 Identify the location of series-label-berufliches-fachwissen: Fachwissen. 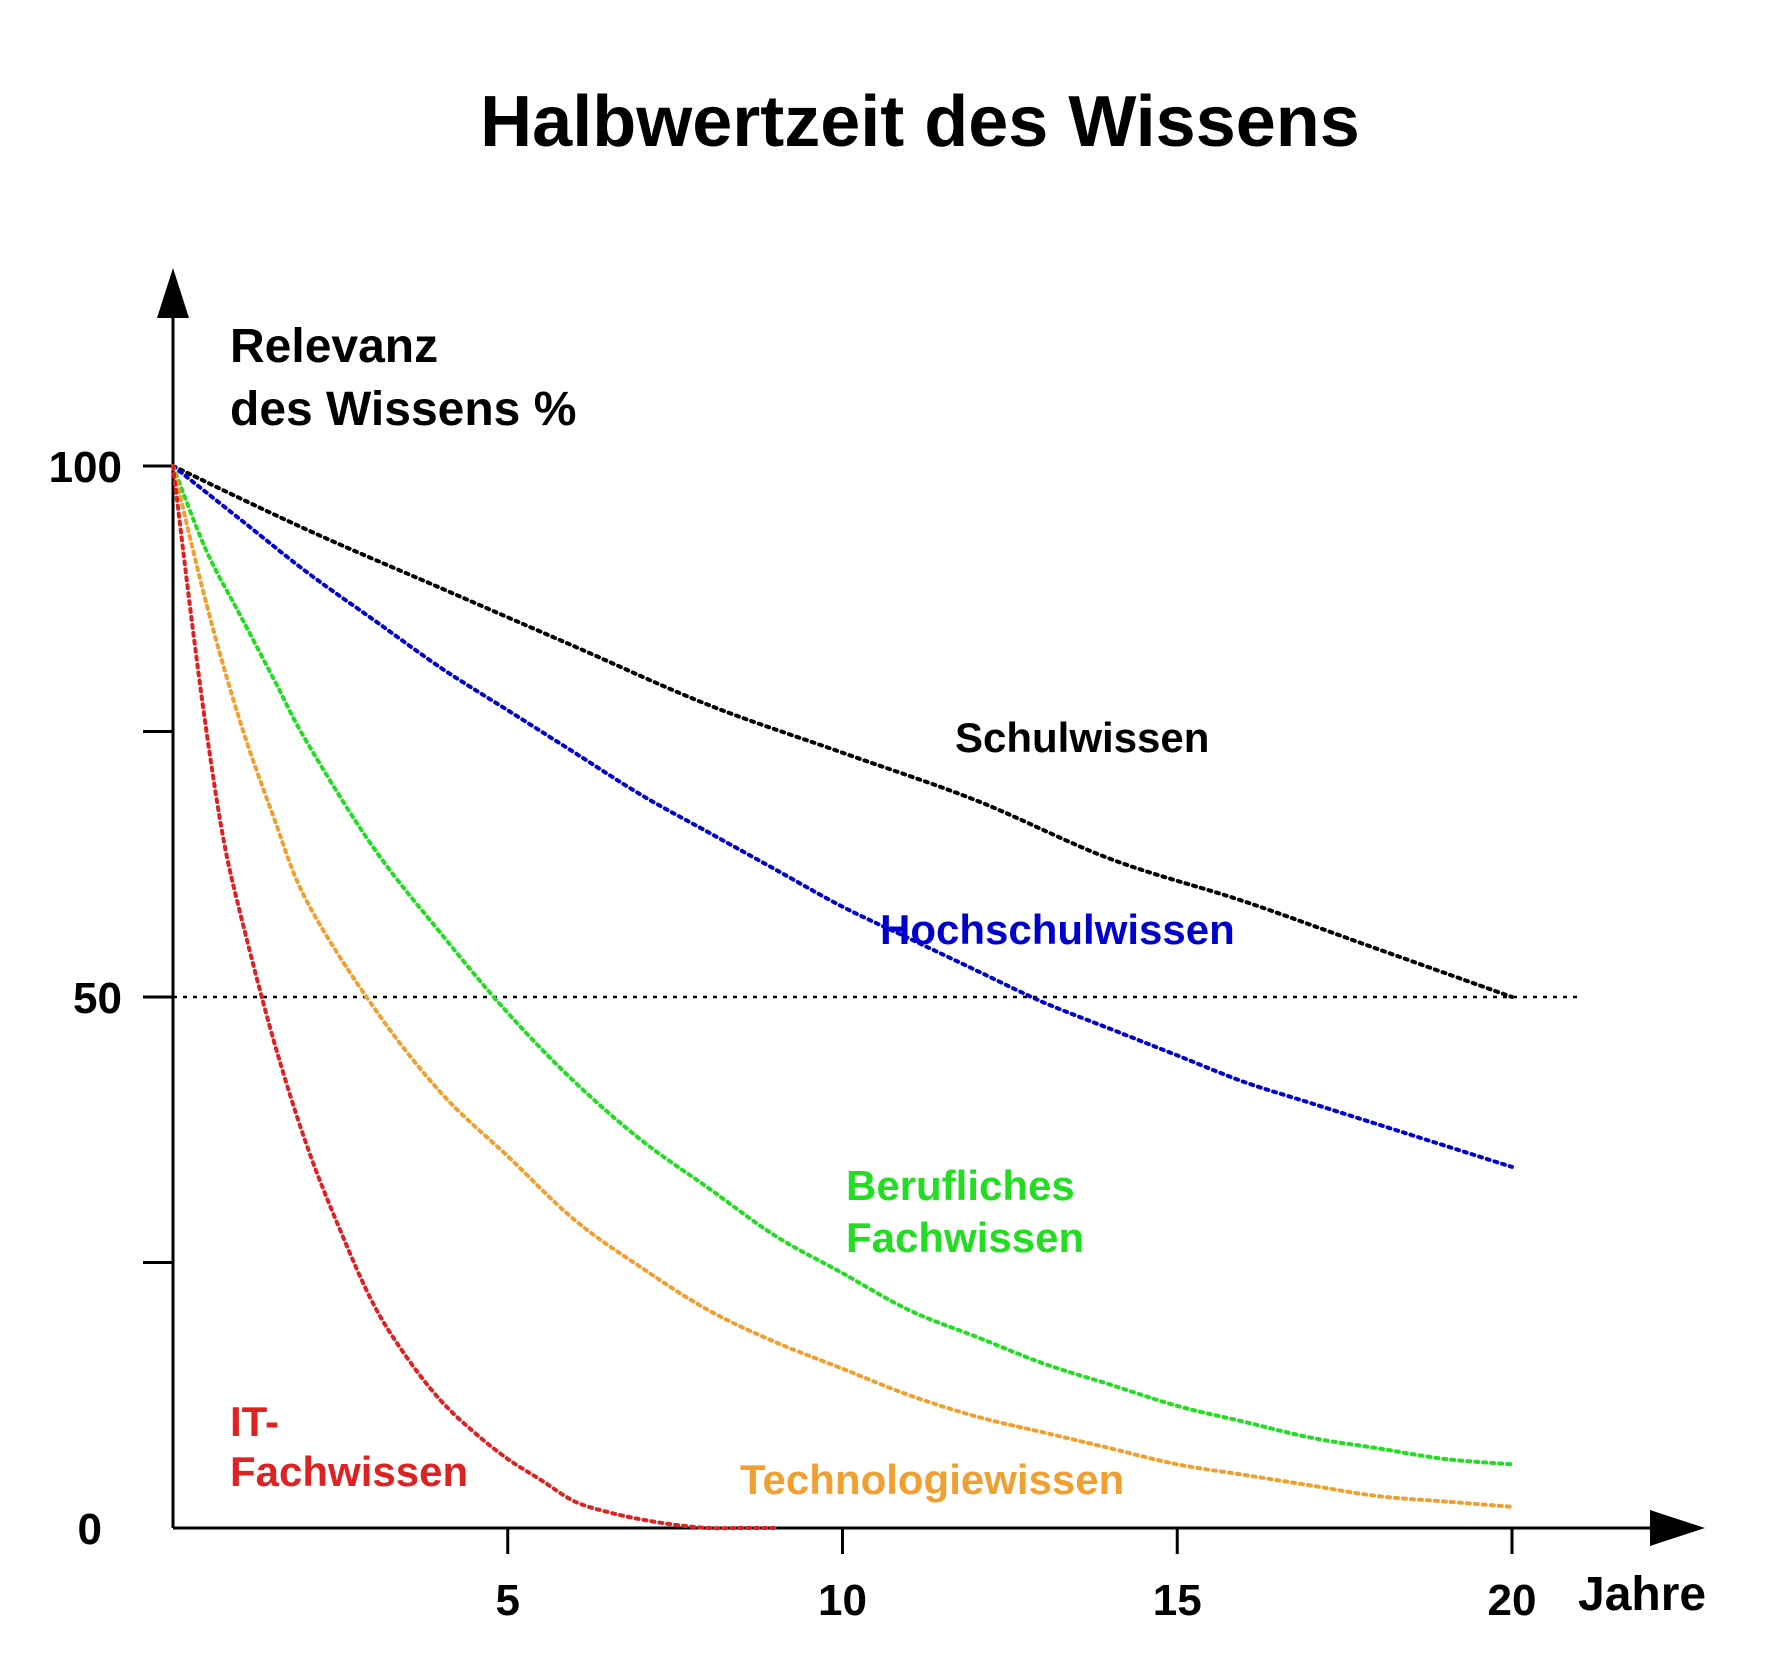
(965, 1237).